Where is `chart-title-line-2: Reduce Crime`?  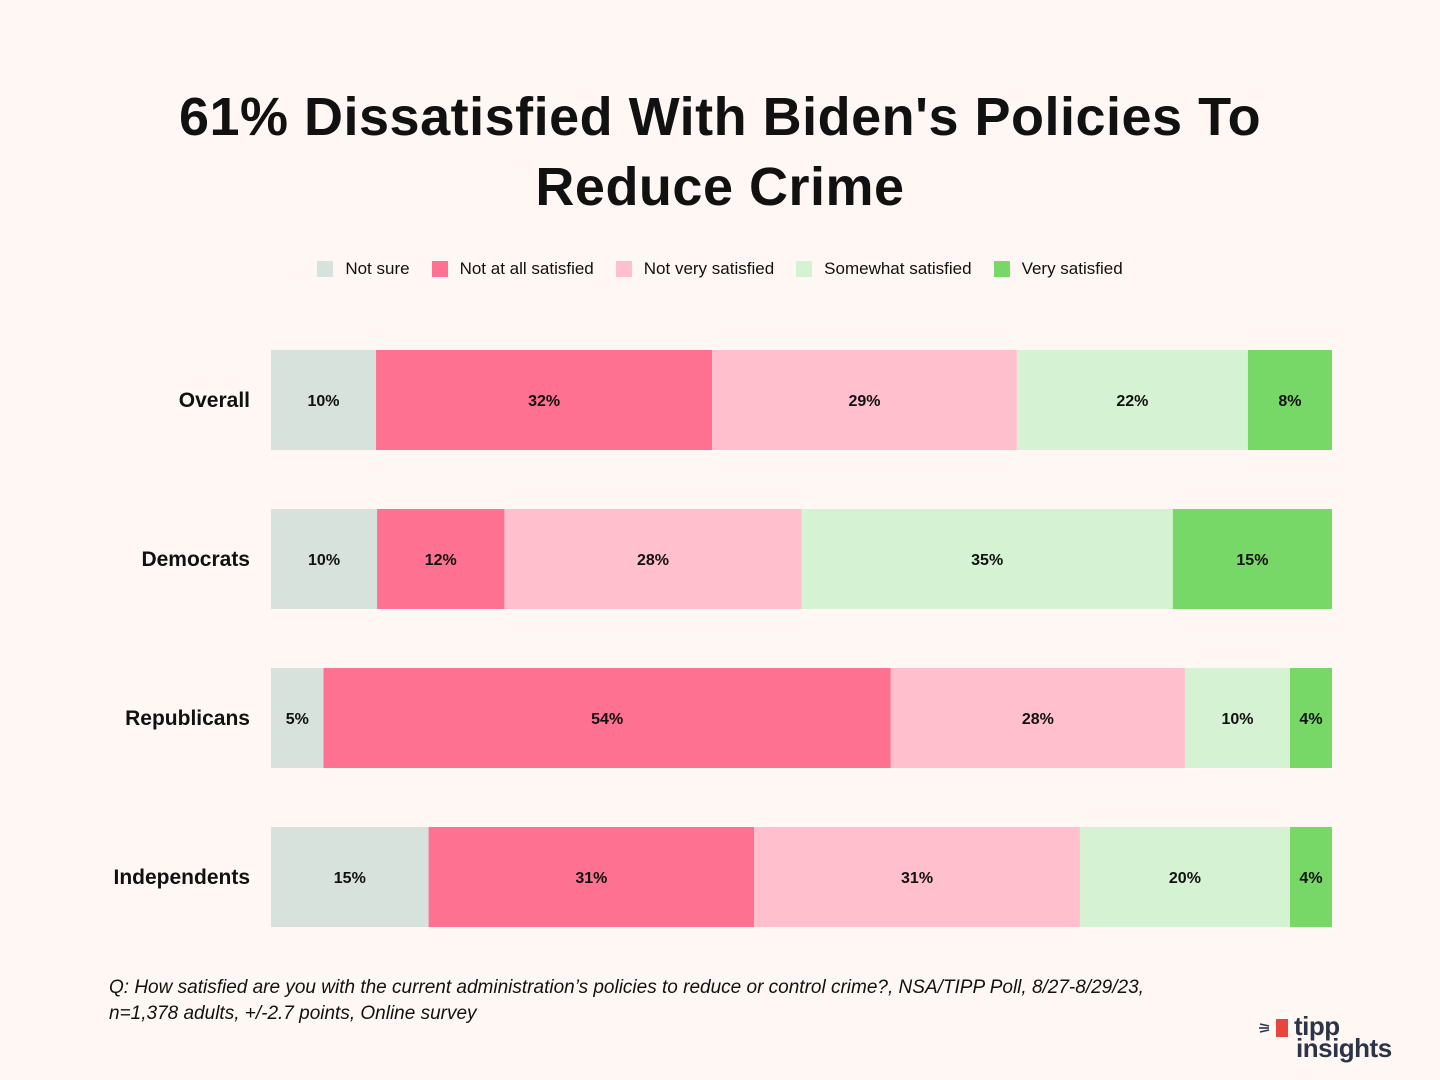
chart-title-line-2: Reduce Crime is located at coordinates (720, 187).